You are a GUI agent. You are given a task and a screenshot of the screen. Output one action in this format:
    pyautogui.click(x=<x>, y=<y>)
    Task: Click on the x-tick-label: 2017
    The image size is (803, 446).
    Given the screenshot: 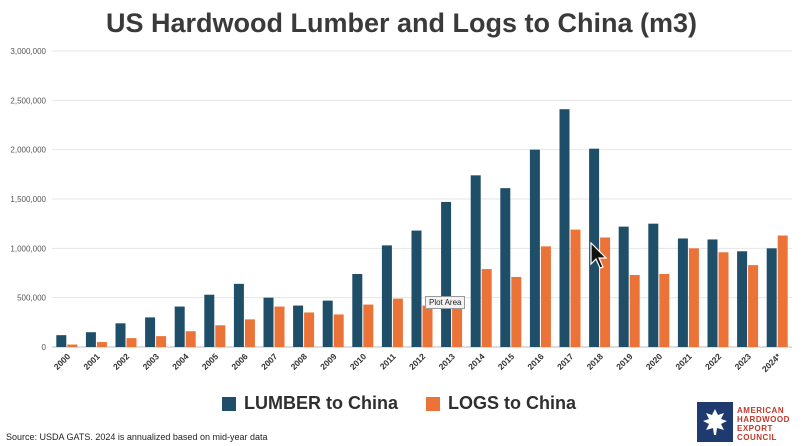 What is the action you would take?
    pyautogui.click(x=565, y=361)
    